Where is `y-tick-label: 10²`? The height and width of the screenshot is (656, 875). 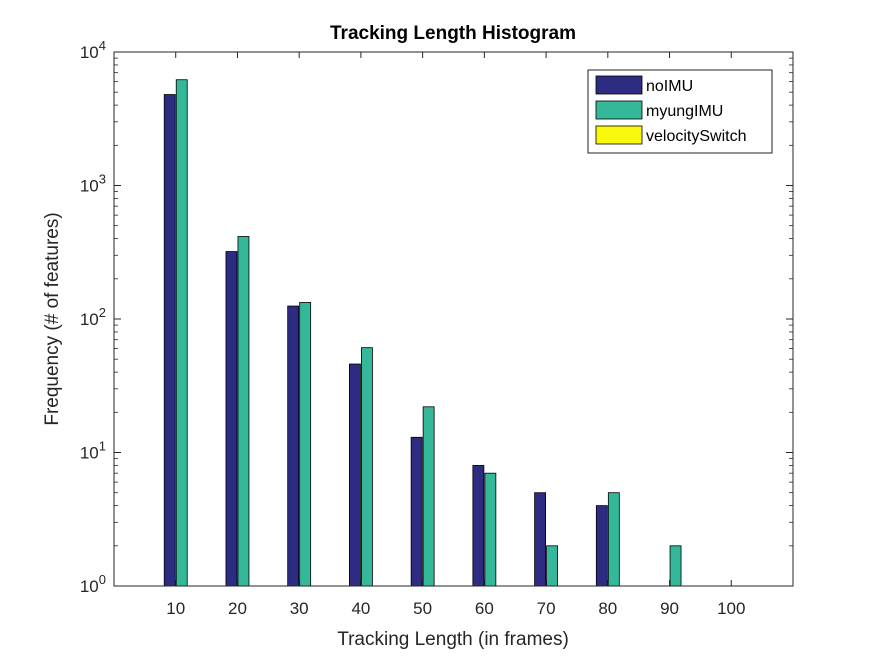 y-tick-label: 10² is located at coordinates (93, 317).